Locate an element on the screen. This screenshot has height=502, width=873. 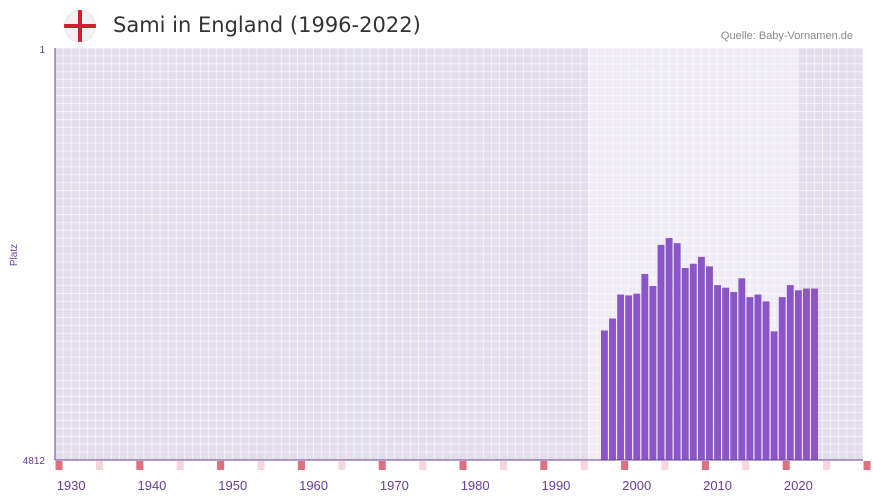
bar-2015 is located at coordinates (758, 377).